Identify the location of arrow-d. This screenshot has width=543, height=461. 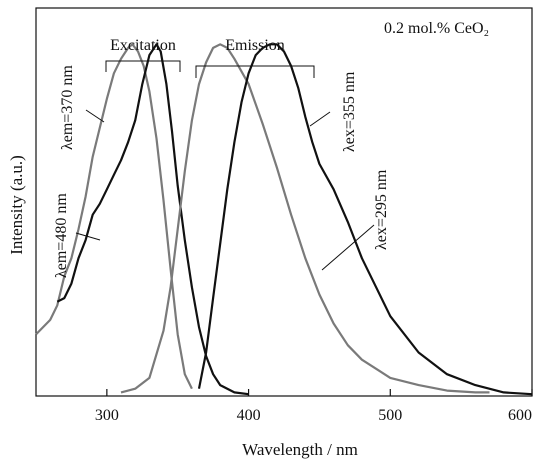
(348, 247).